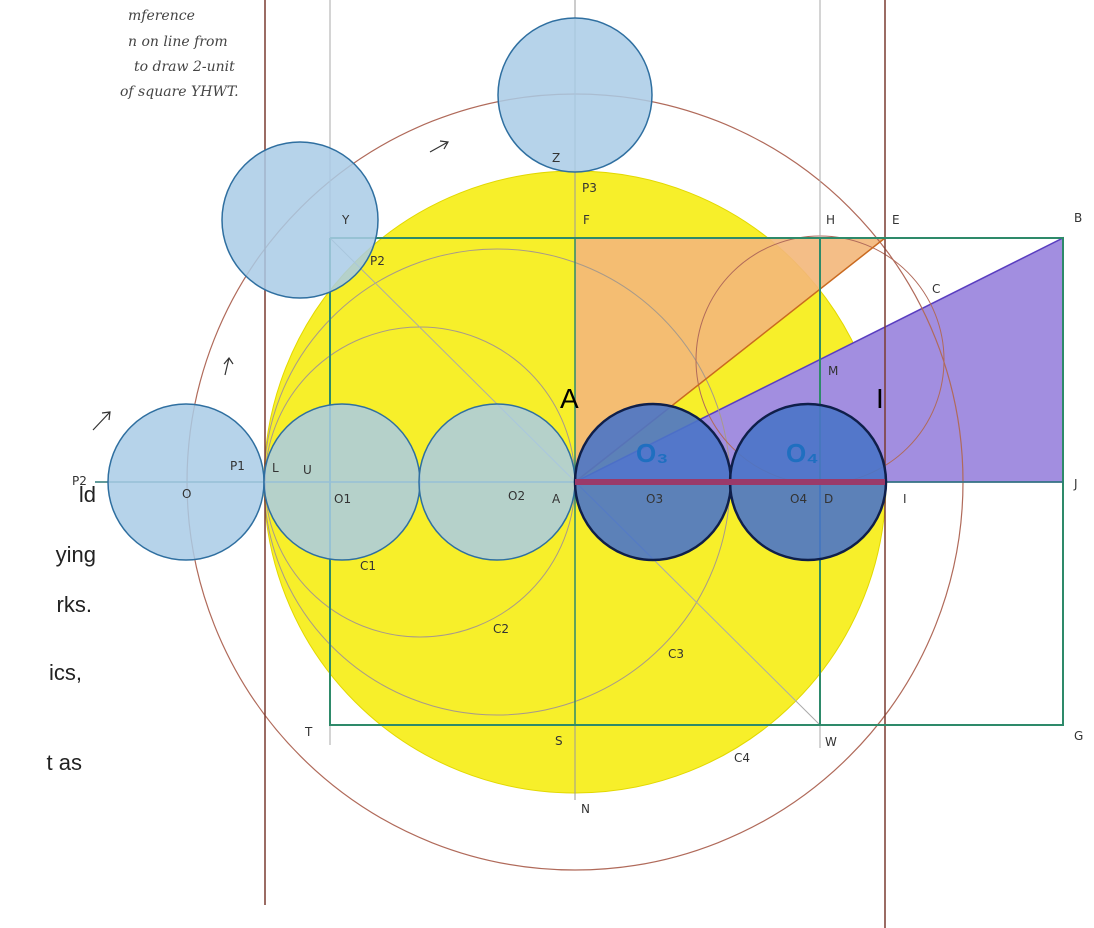 The image size is (1094, 928). What do you see at coordinates (830, 220) in the screenshot?
I see `point-label: H` at bounding box center [830, 220].